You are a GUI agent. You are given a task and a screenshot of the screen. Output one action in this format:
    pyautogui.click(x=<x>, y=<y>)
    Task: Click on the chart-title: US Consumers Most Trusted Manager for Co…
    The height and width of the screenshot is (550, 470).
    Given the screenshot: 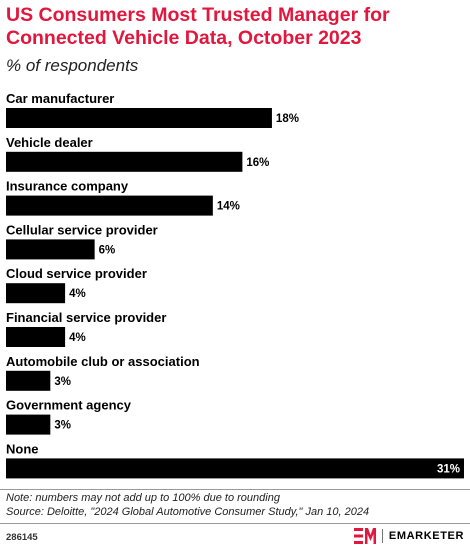 What is the action you would take?
    pyautogui.click(x=198, y=26)
    